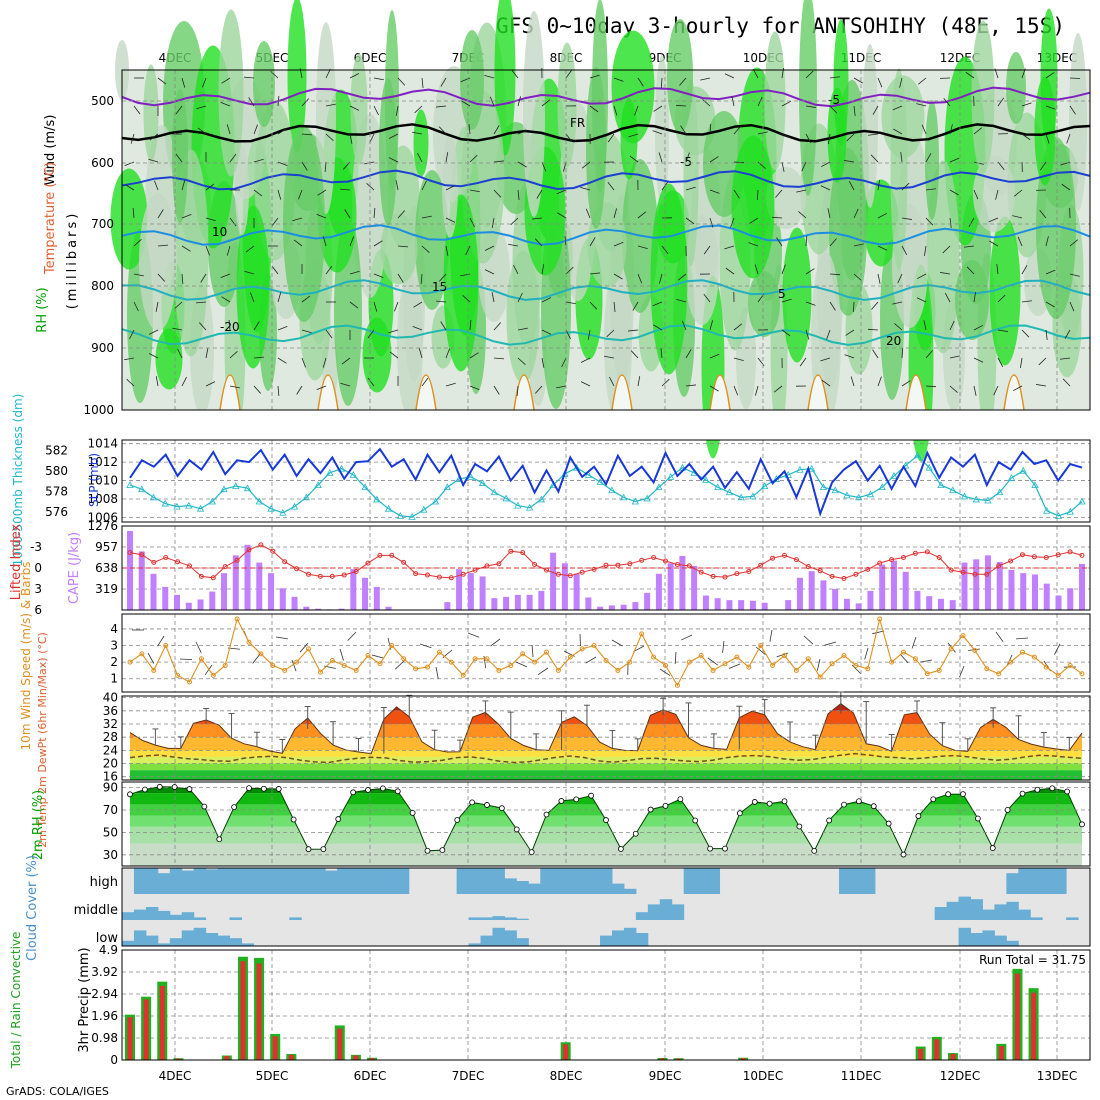 This screenshot has width=1100, height=1100. I want to click on boundary-layer-contour, so click(818, 392).